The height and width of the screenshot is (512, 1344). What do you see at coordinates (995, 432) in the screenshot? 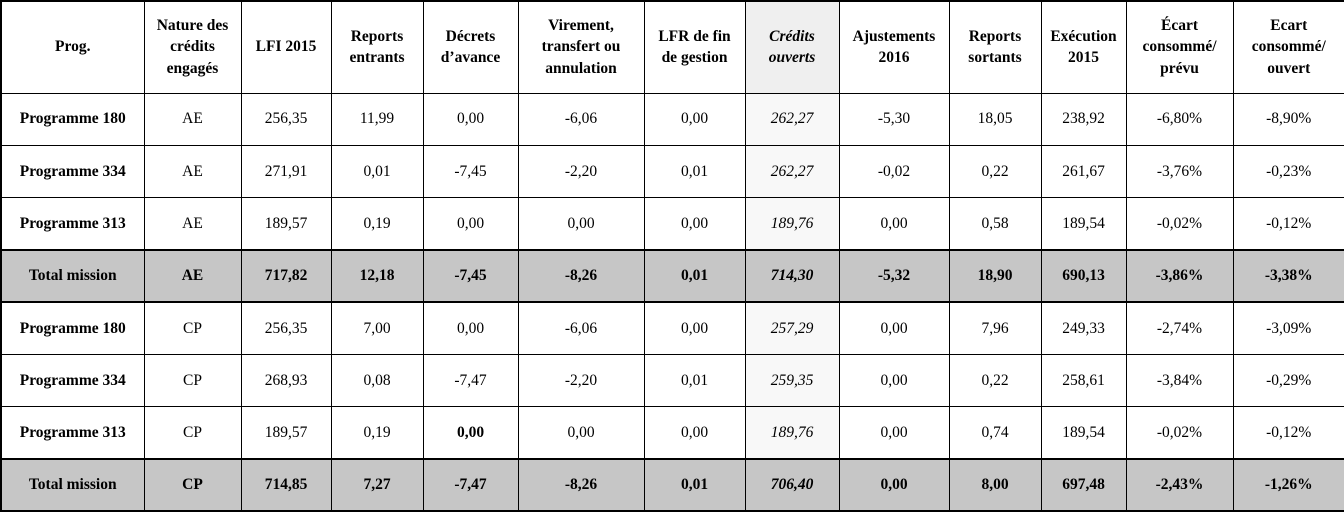
I see `table-cell: 0,74` at bounding box center [995, 432].